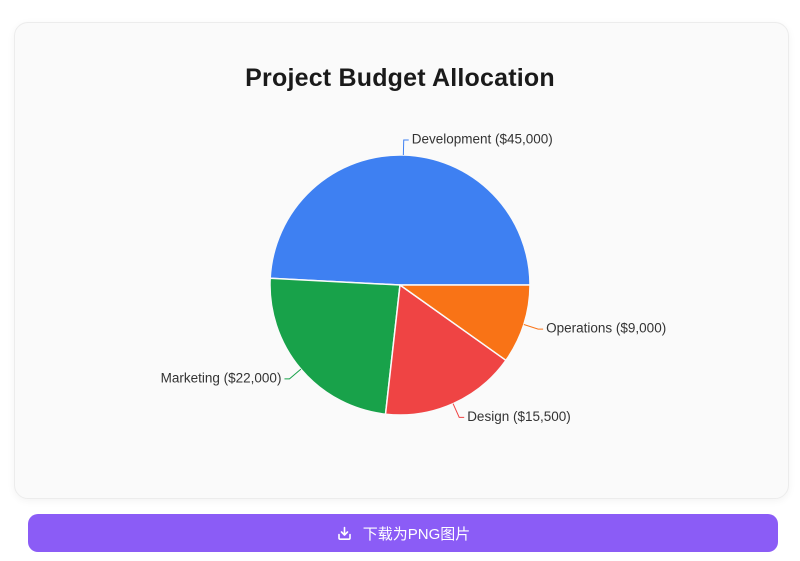  Describe the element at coordinates (405, 147) in the screenshot. I see `pie-label-line-development` at that location.